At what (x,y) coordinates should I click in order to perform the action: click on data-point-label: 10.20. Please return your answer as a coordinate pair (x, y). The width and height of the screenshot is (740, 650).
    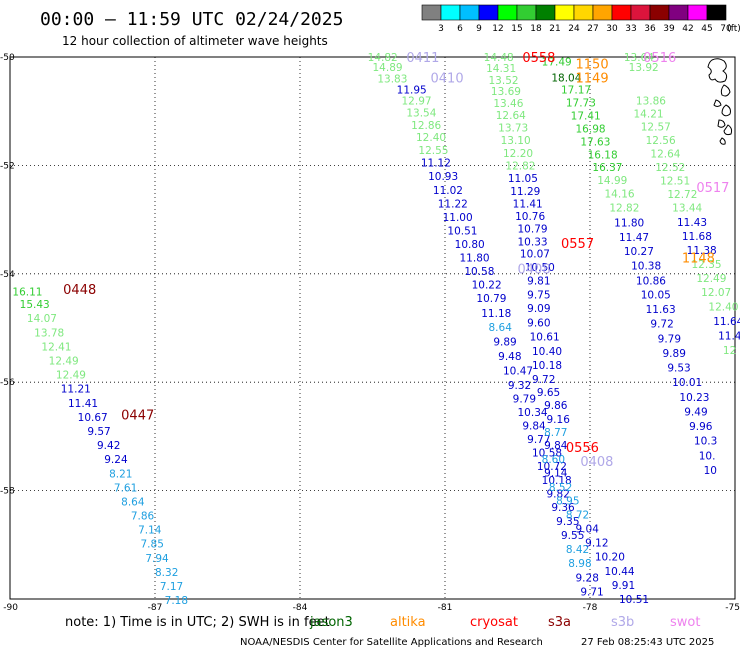
    Looking at the image, I should click on (610, 558).